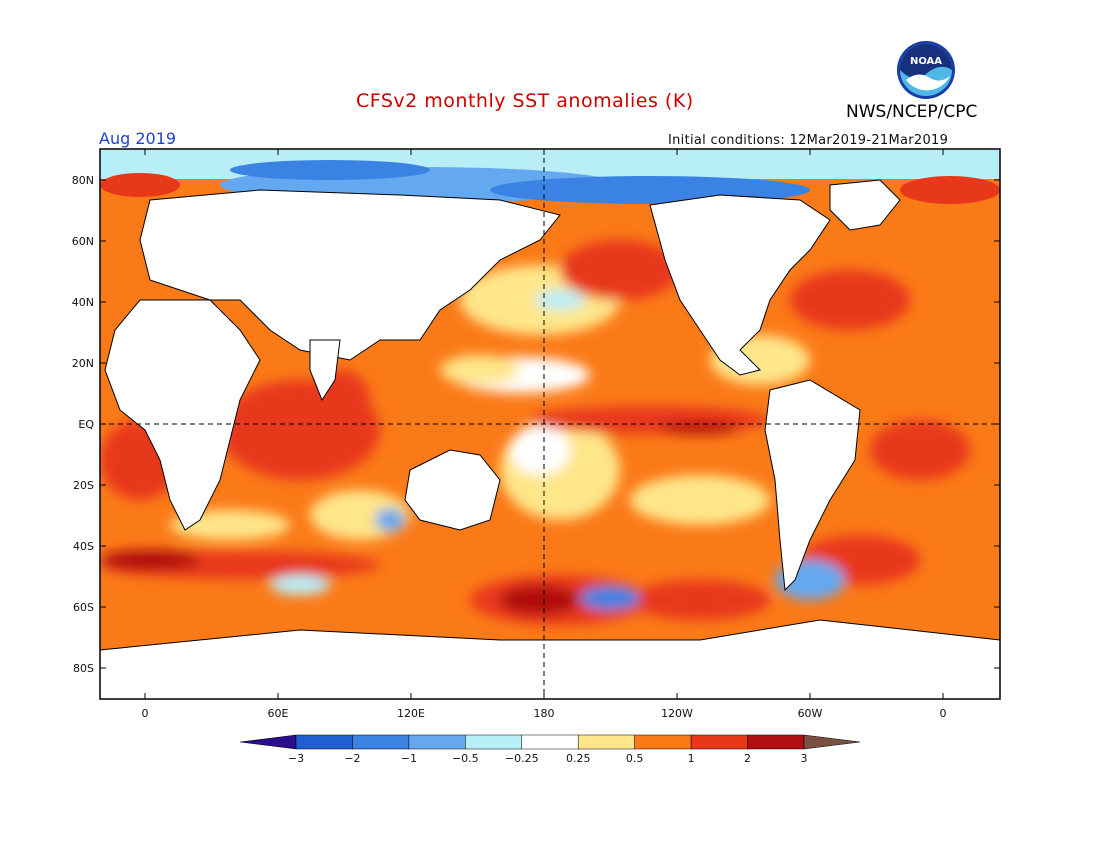  I want to click on lat-label-20s: 20S, so click(83, 485).